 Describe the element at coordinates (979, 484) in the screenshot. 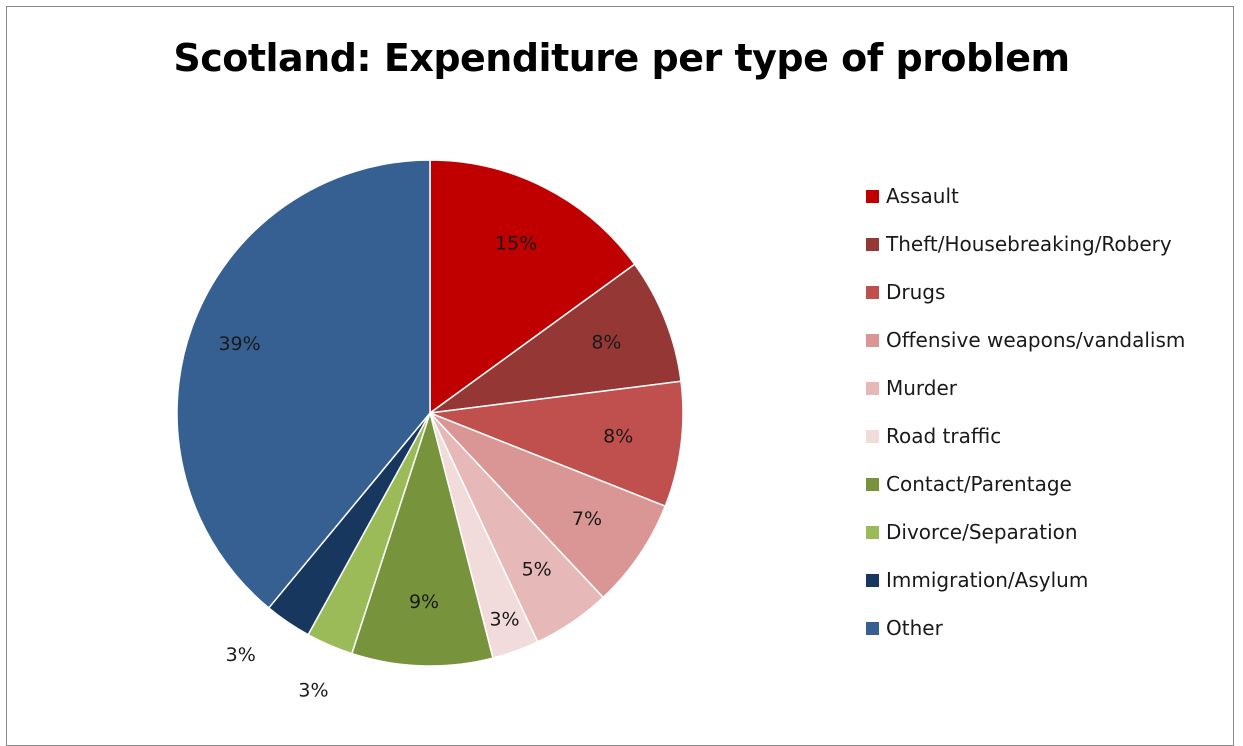

I see `legend-label: Contact/Parentage` at that location.